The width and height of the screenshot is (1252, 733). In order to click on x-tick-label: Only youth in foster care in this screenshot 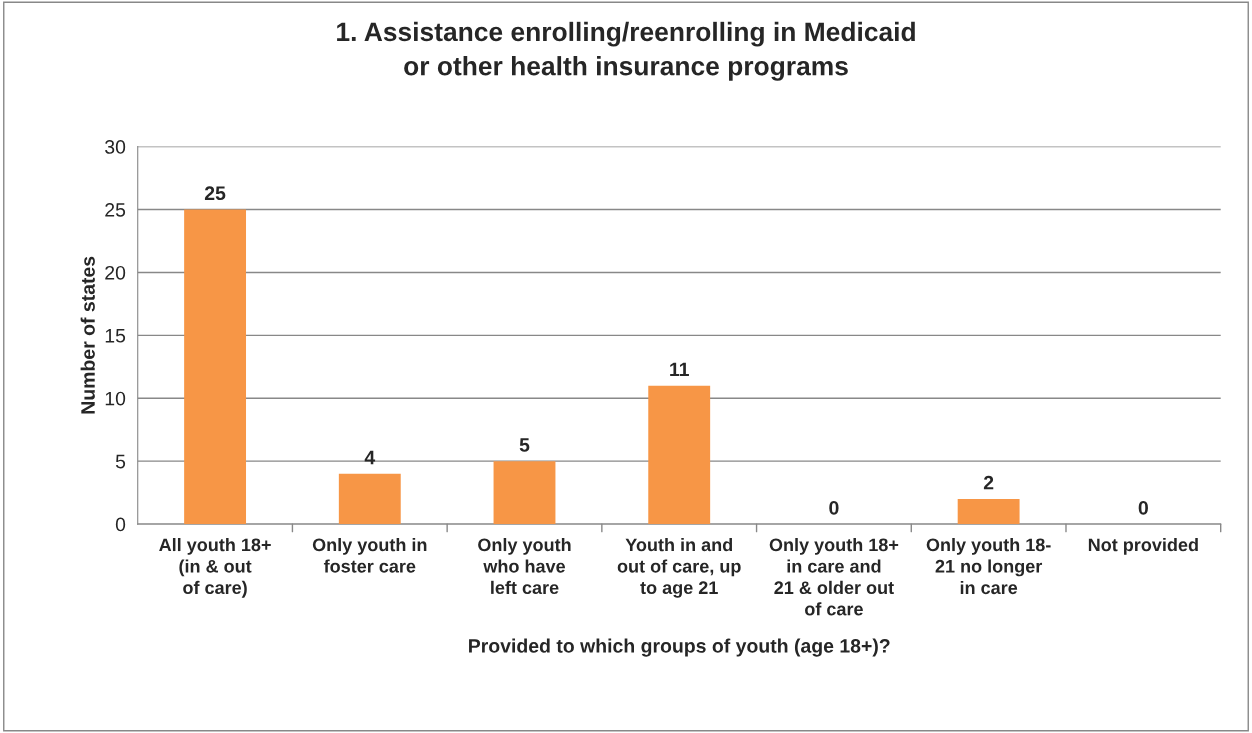, I will do `click(369, 555)`.